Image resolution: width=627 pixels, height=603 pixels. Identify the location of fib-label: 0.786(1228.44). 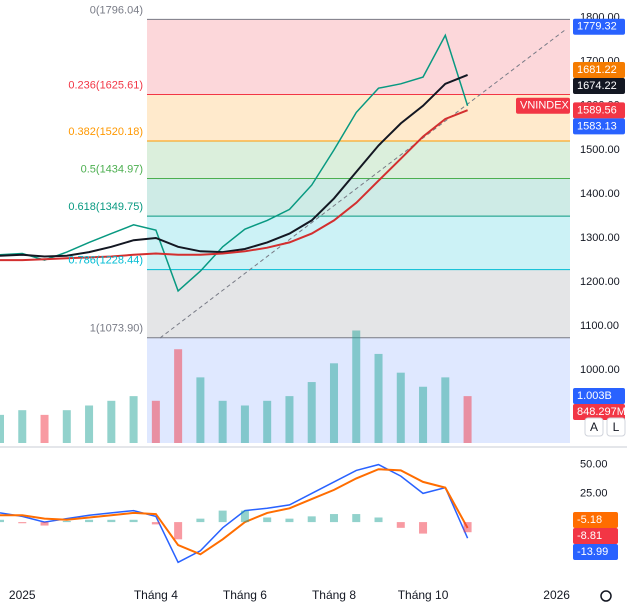
(105, 260).